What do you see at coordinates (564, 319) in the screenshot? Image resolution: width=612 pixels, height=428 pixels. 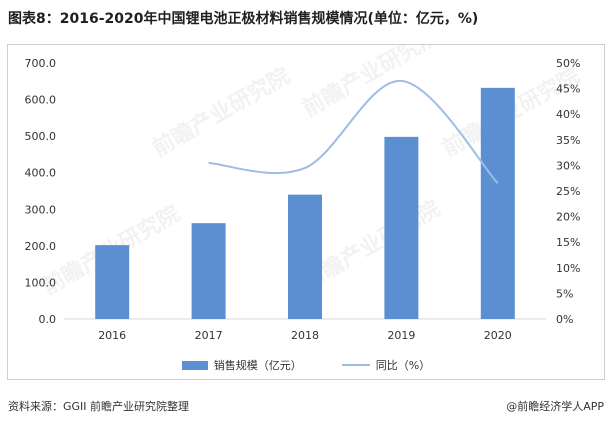 I see `y-right-tick-label: 0%` at bounding box center [564, 319].